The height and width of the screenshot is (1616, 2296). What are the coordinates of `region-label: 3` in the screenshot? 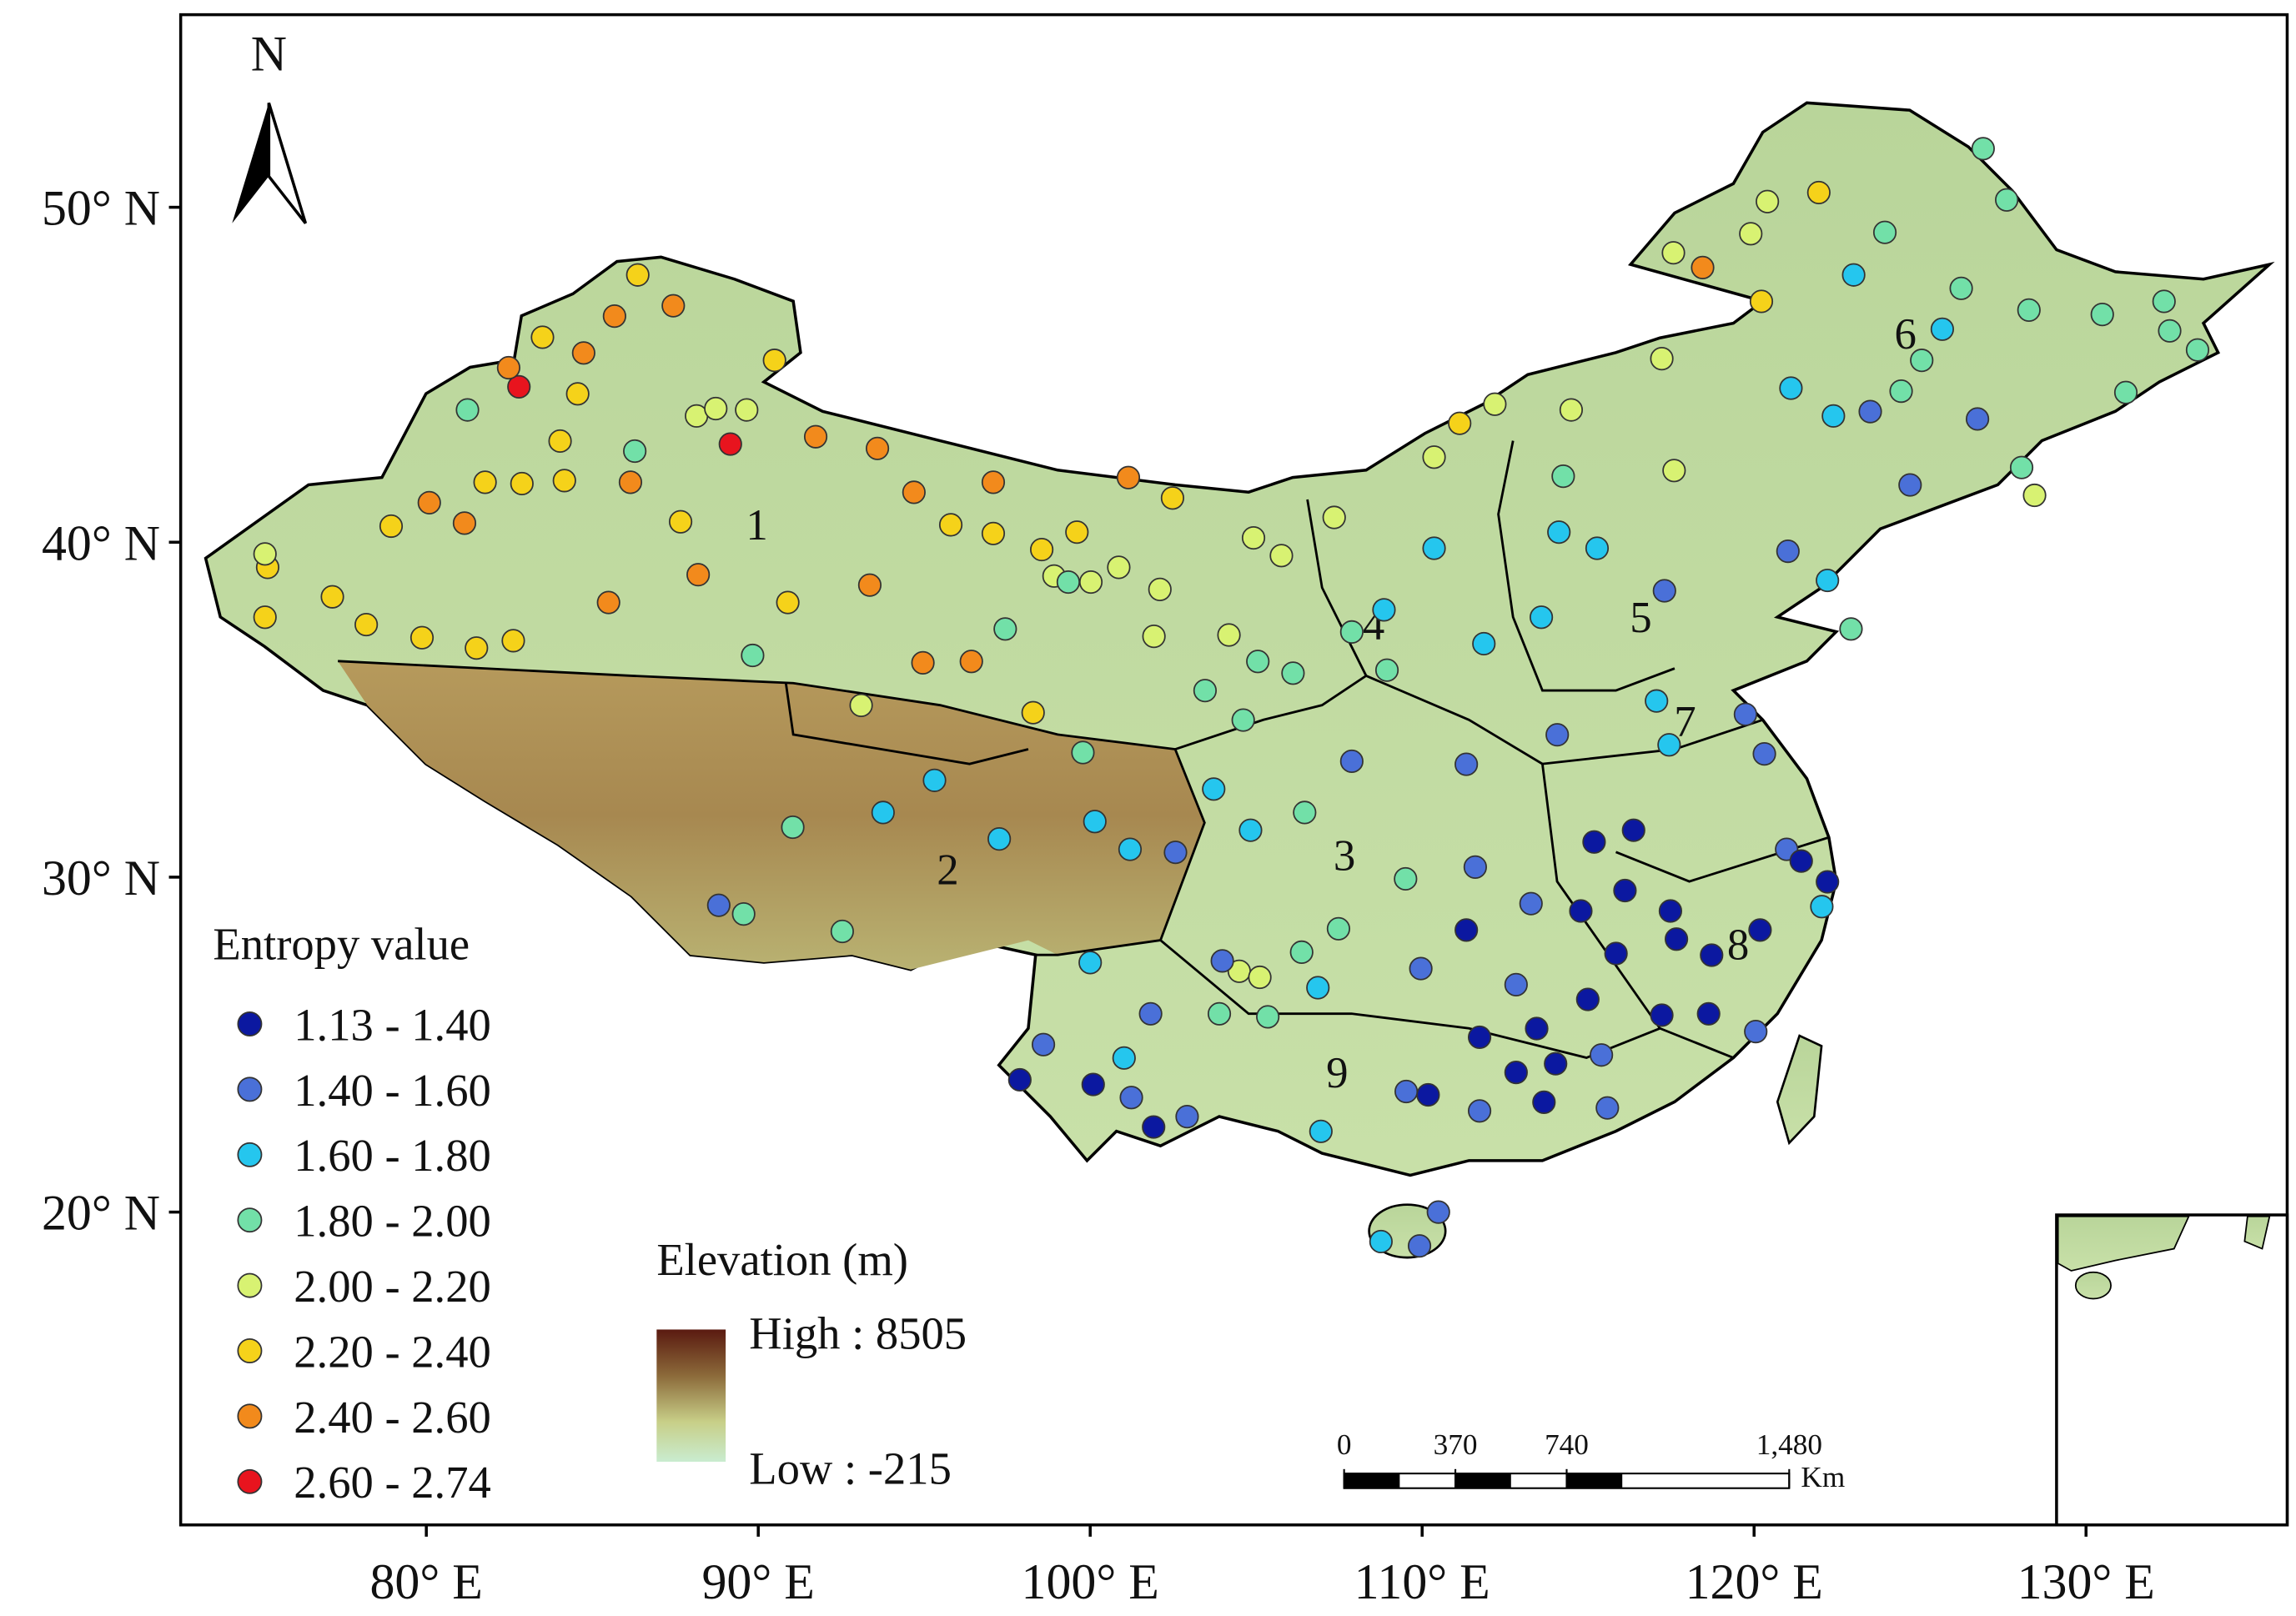 It's located at (1344, 855).